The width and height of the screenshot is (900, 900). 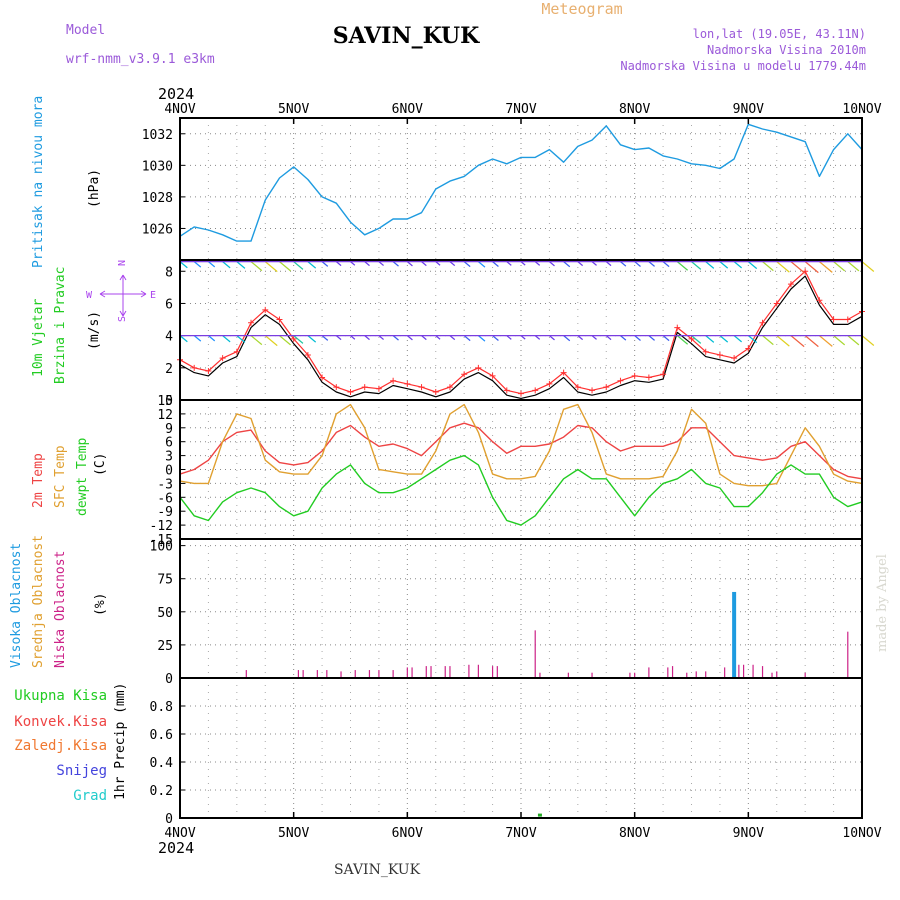 I want to click on elevation-label: Nadmorska Visina 2010m, so click(x=786, y=50).